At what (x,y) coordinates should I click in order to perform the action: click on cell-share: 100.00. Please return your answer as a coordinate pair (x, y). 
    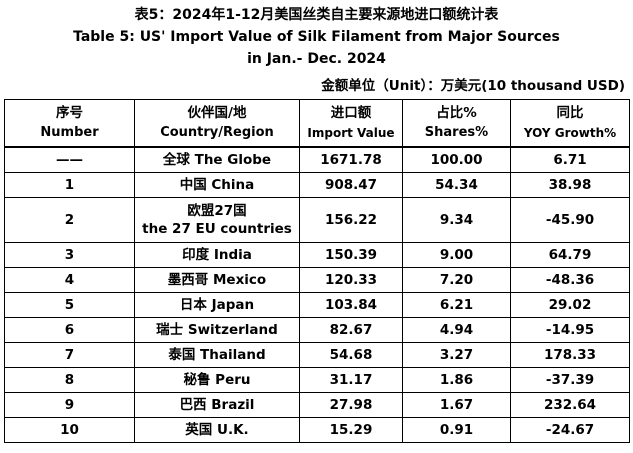
    Looking at the image, I should click on (456, 159).